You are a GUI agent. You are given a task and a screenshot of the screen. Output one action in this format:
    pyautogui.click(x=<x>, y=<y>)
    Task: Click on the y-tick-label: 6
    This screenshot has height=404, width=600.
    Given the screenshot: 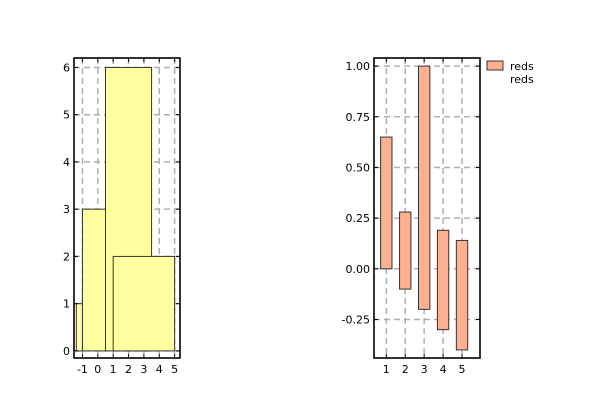 What is the action you would take?
    pyautogui.click(x=66, y=67)
    